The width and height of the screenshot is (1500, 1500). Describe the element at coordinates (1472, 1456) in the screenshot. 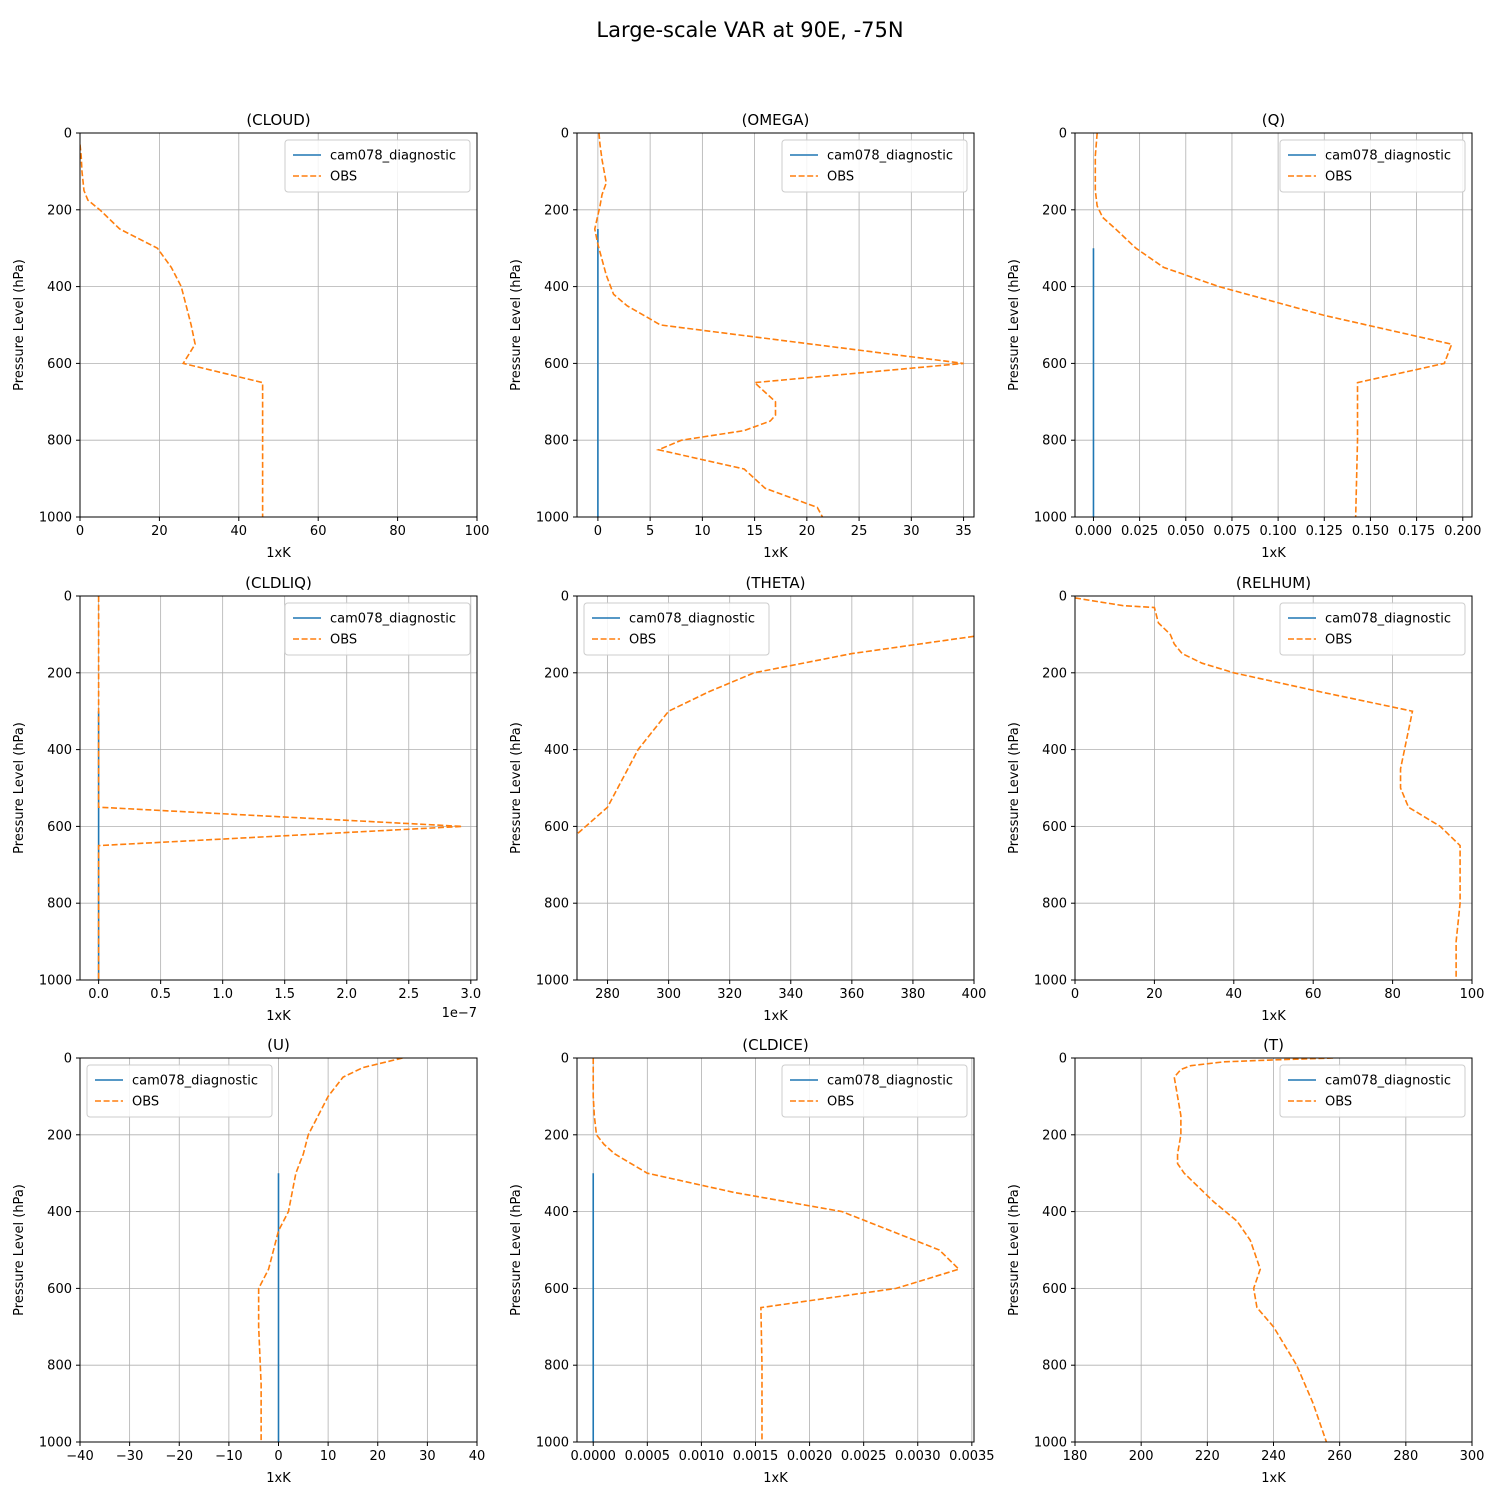

I see `x-tick-label: 300` at that location.